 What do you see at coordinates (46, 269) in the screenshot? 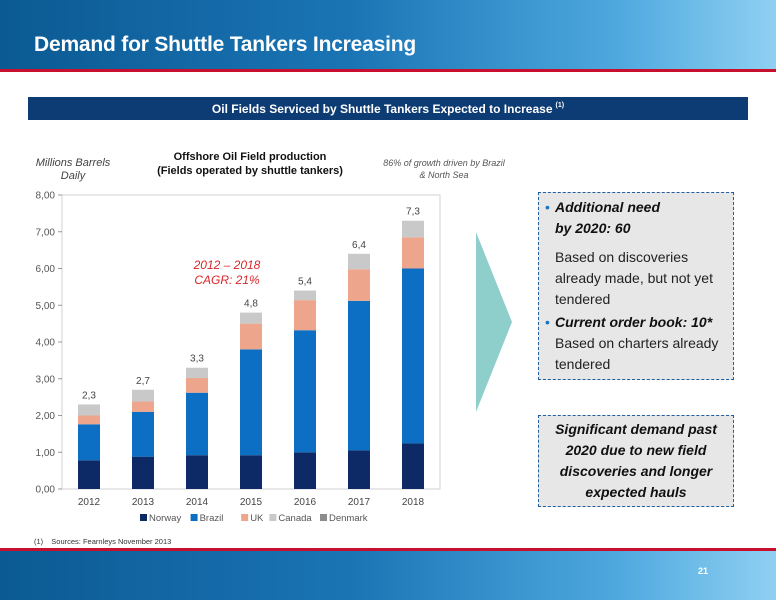
I see `y-tick-label: 6,00` at bounding box center [46, 269].